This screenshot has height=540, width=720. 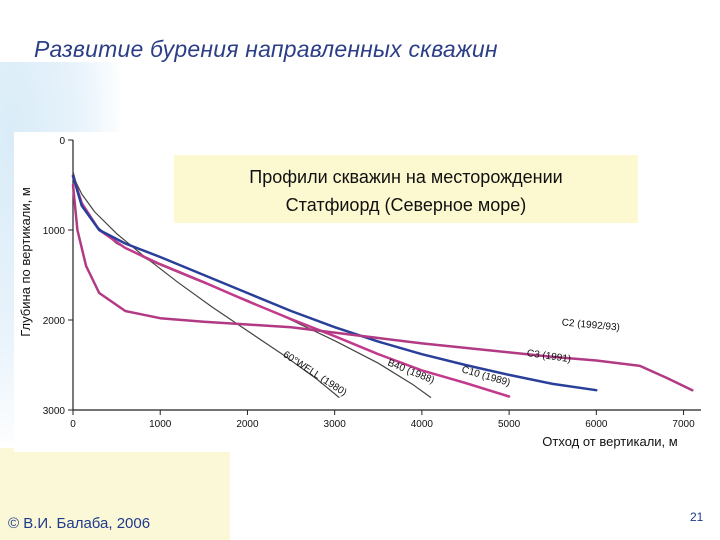 What do you see at coordinates (335, 424) in the screenshot?
I see `x-tick-label: 3000` at bounding box center [335, 424].